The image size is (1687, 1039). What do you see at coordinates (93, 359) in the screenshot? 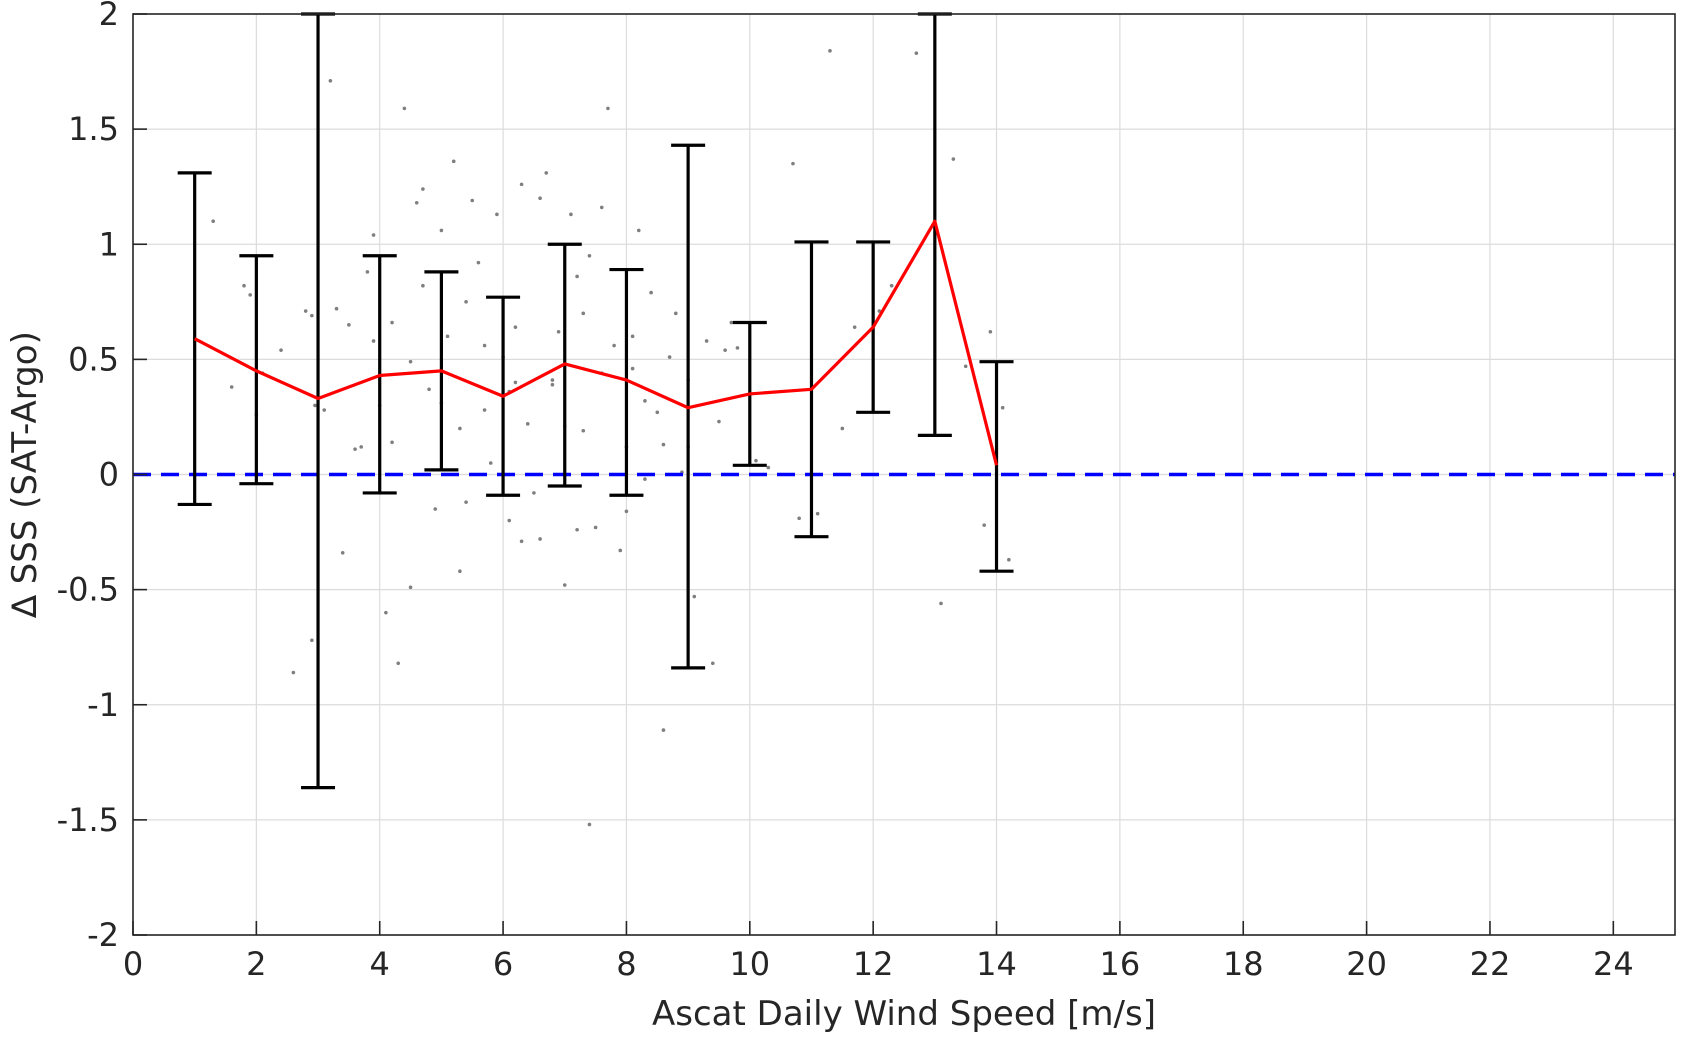
I see `y-tick-label: 0.5` at bounding box center [93, 359].